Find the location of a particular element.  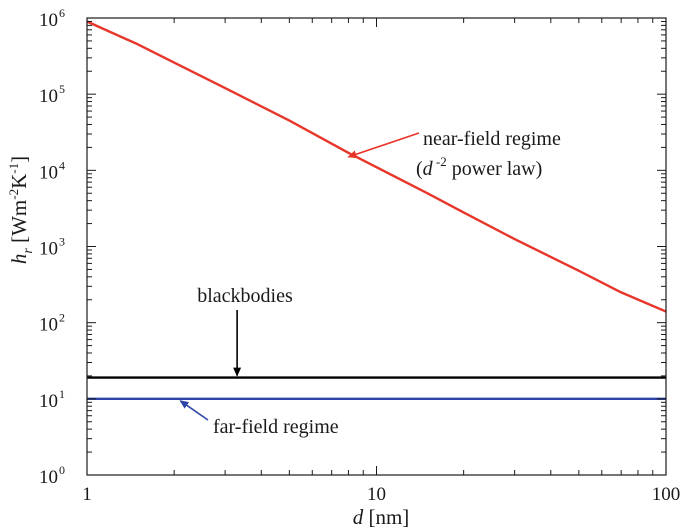

y-axis-unit-exp1: -2 is located at coordinates (13, 194).